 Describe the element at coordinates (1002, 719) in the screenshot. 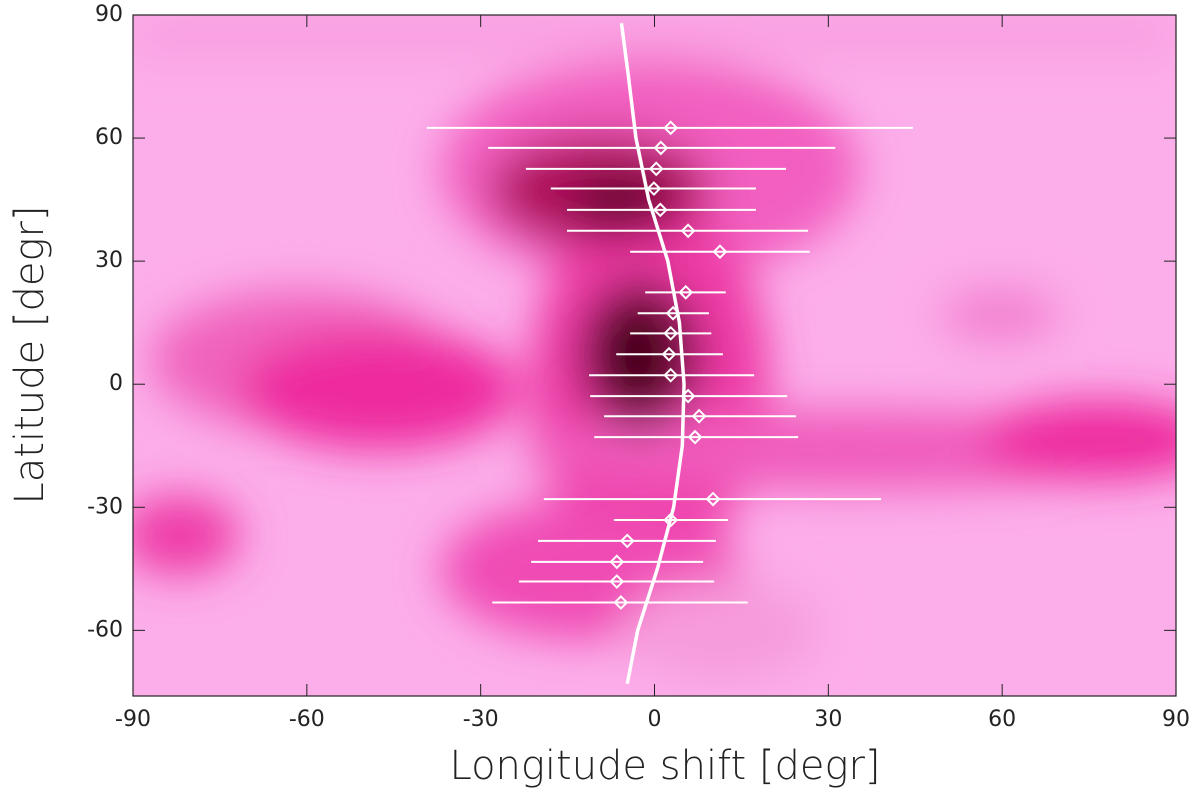

I see `x-tick-label: 60` at that location.